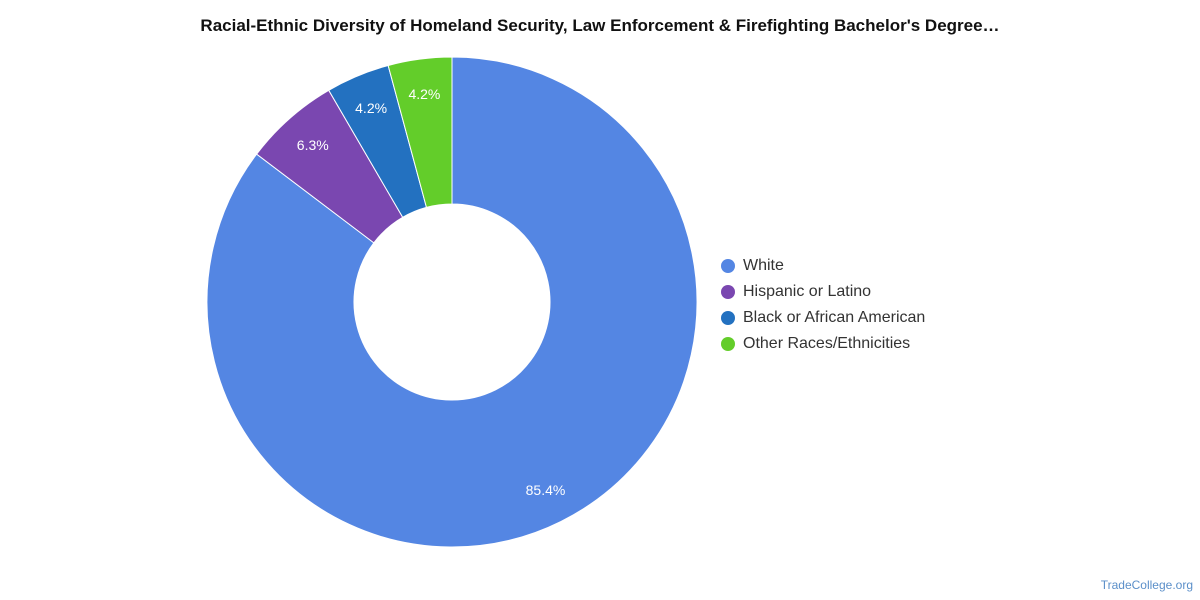 The image size is (1200, 600). I want to click on legend-item-black-or-african-american: Black or African American, so click(823, 318).